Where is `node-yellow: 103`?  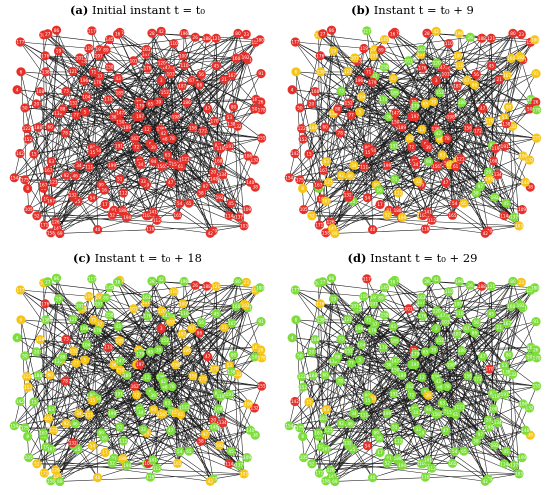 node-yellow: 103 is located at coordinates (519, 226).